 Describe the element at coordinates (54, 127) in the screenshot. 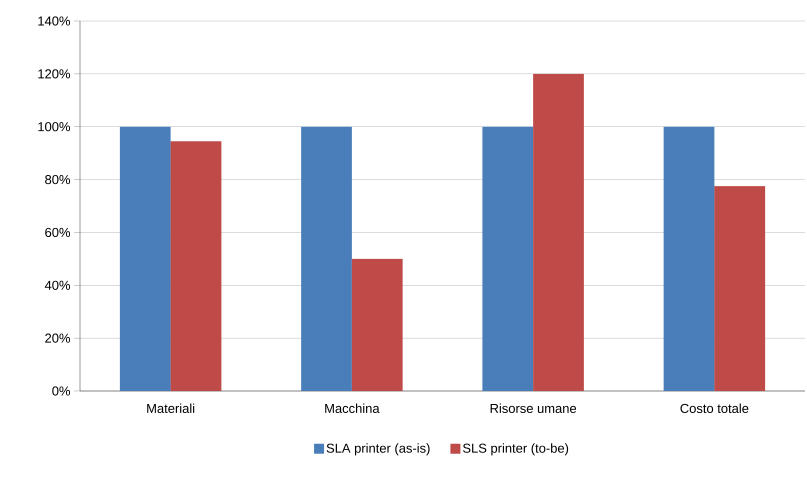

I see `y-tick-label: 100%` at that location.